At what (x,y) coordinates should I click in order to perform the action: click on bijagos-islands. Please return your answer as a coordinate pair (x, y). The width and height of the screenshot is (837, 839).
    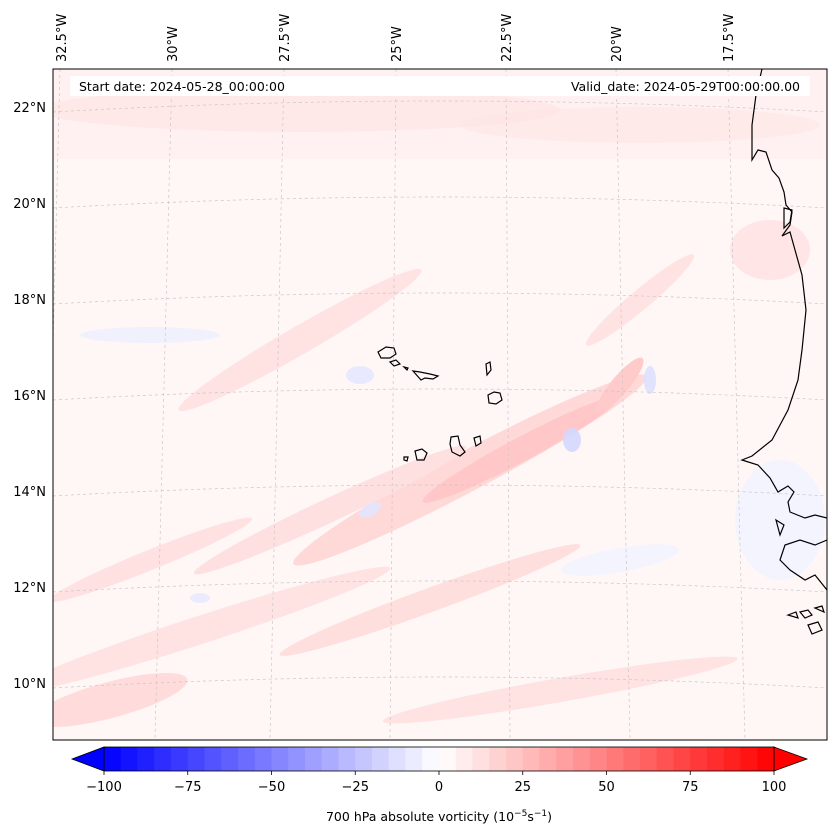
    Looking at the image, I should click on (805, 620).